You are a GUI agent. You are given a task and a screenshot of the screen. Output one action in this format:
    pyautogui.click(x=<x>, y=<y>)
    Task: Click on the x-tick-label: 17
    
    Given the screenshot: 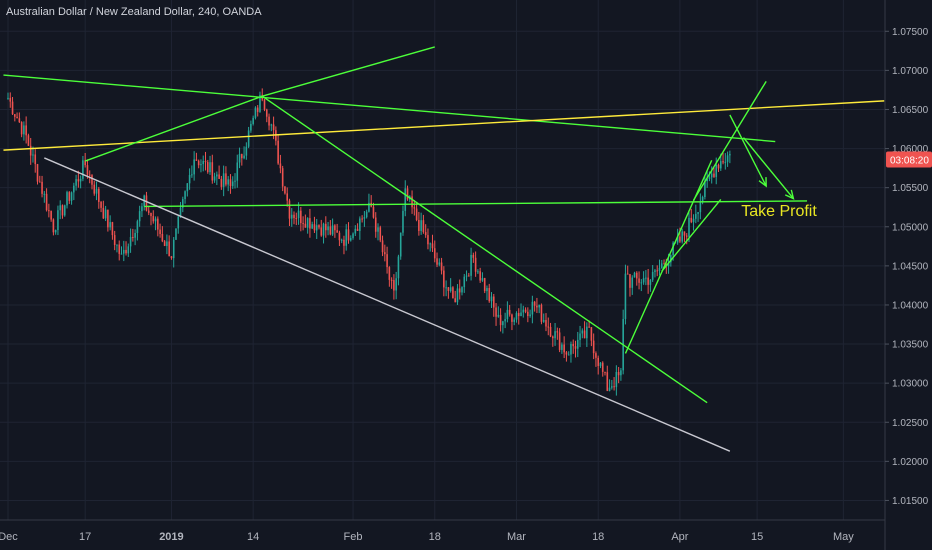 What is the action you would take?
    pyautogui.click(x=85, y=537)
    